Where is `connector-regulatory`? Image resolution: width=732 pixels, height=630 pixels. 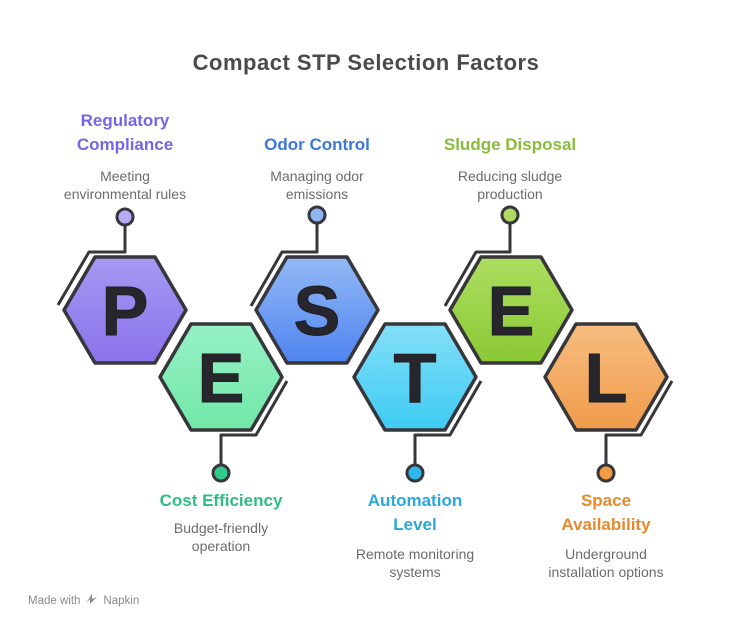 connector-regulatory is located at coordinates (91, 265).